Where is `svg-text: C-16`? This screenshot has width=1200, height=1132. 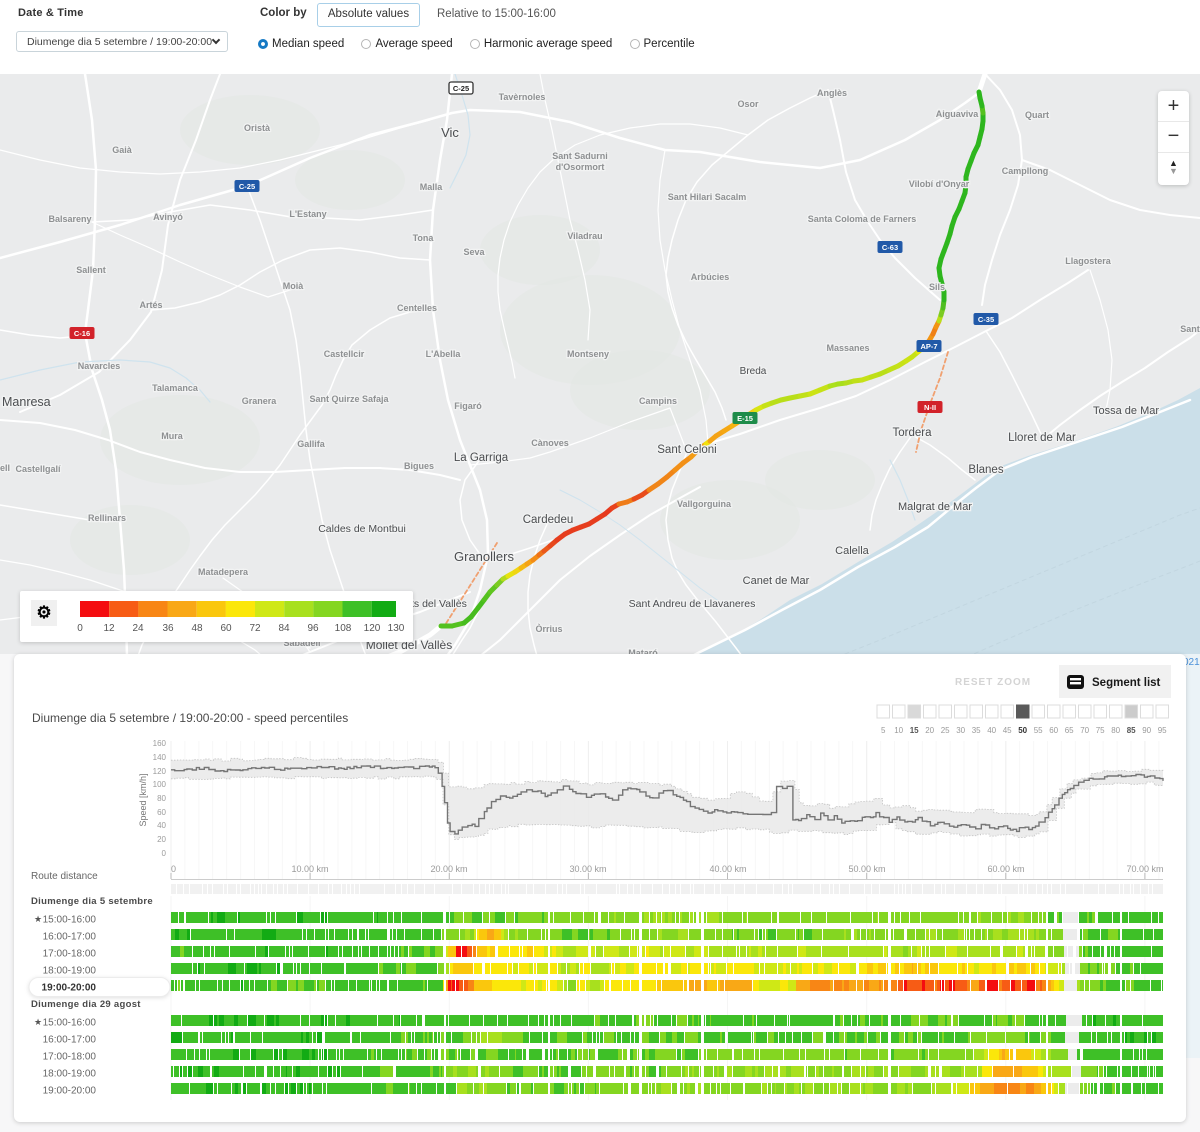 svg-text: C-16 is located at coordinates (82, 333).